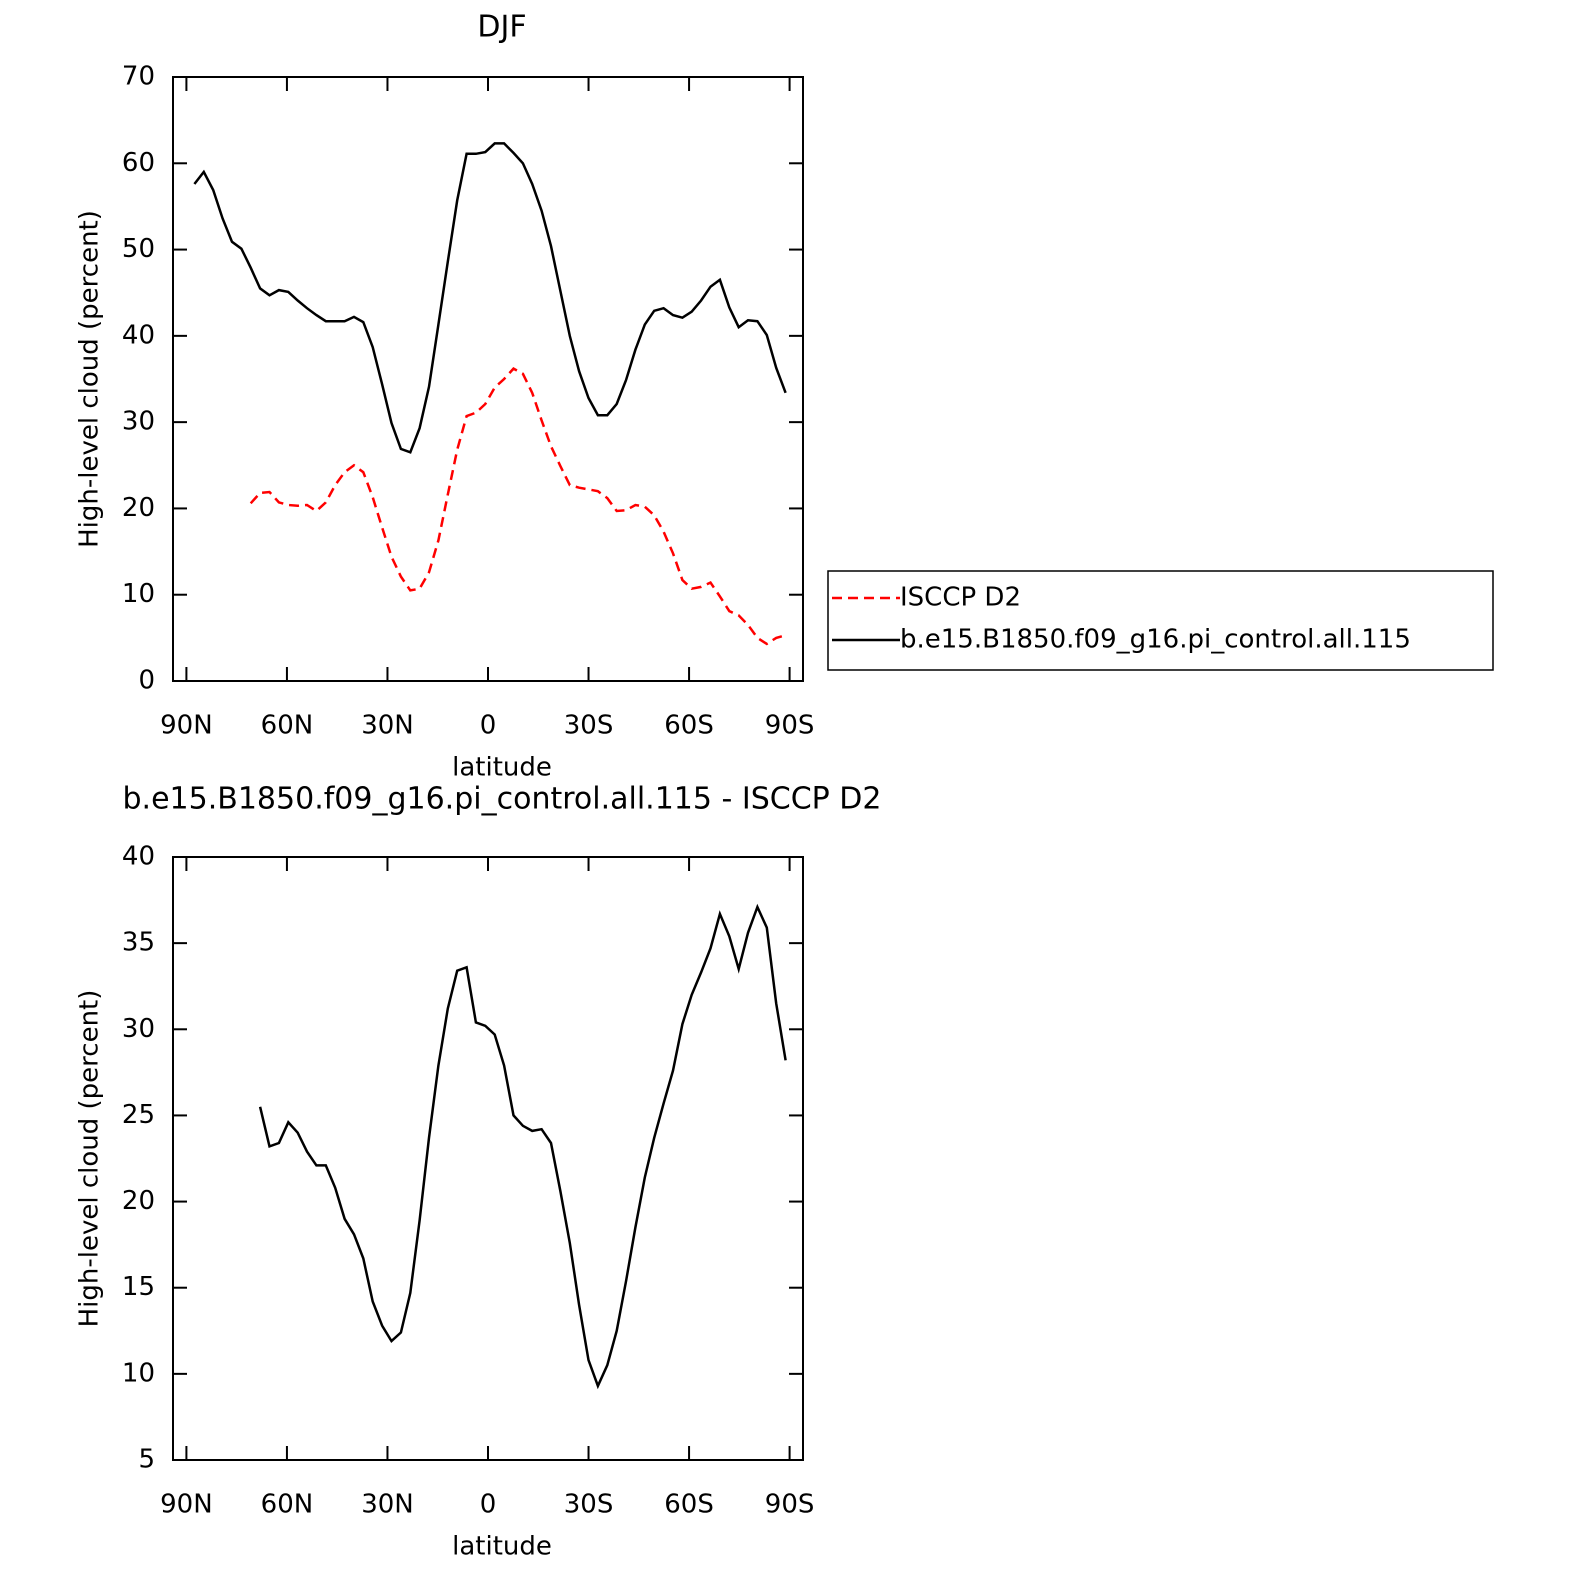 Image resolution: width=1574 pixels, height=1578 pixels. Describe the element at coordinates (138, 1115) in the screenshot. I see `y-tick-label: 25` at that location.